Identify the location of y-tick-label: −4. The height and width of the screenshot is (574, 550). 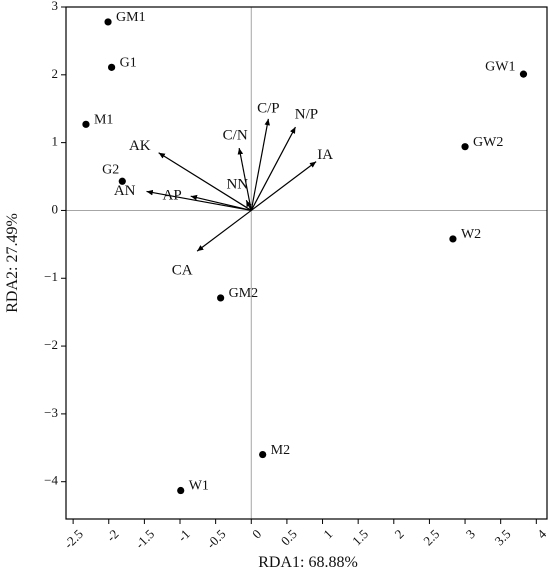
(51, 480).